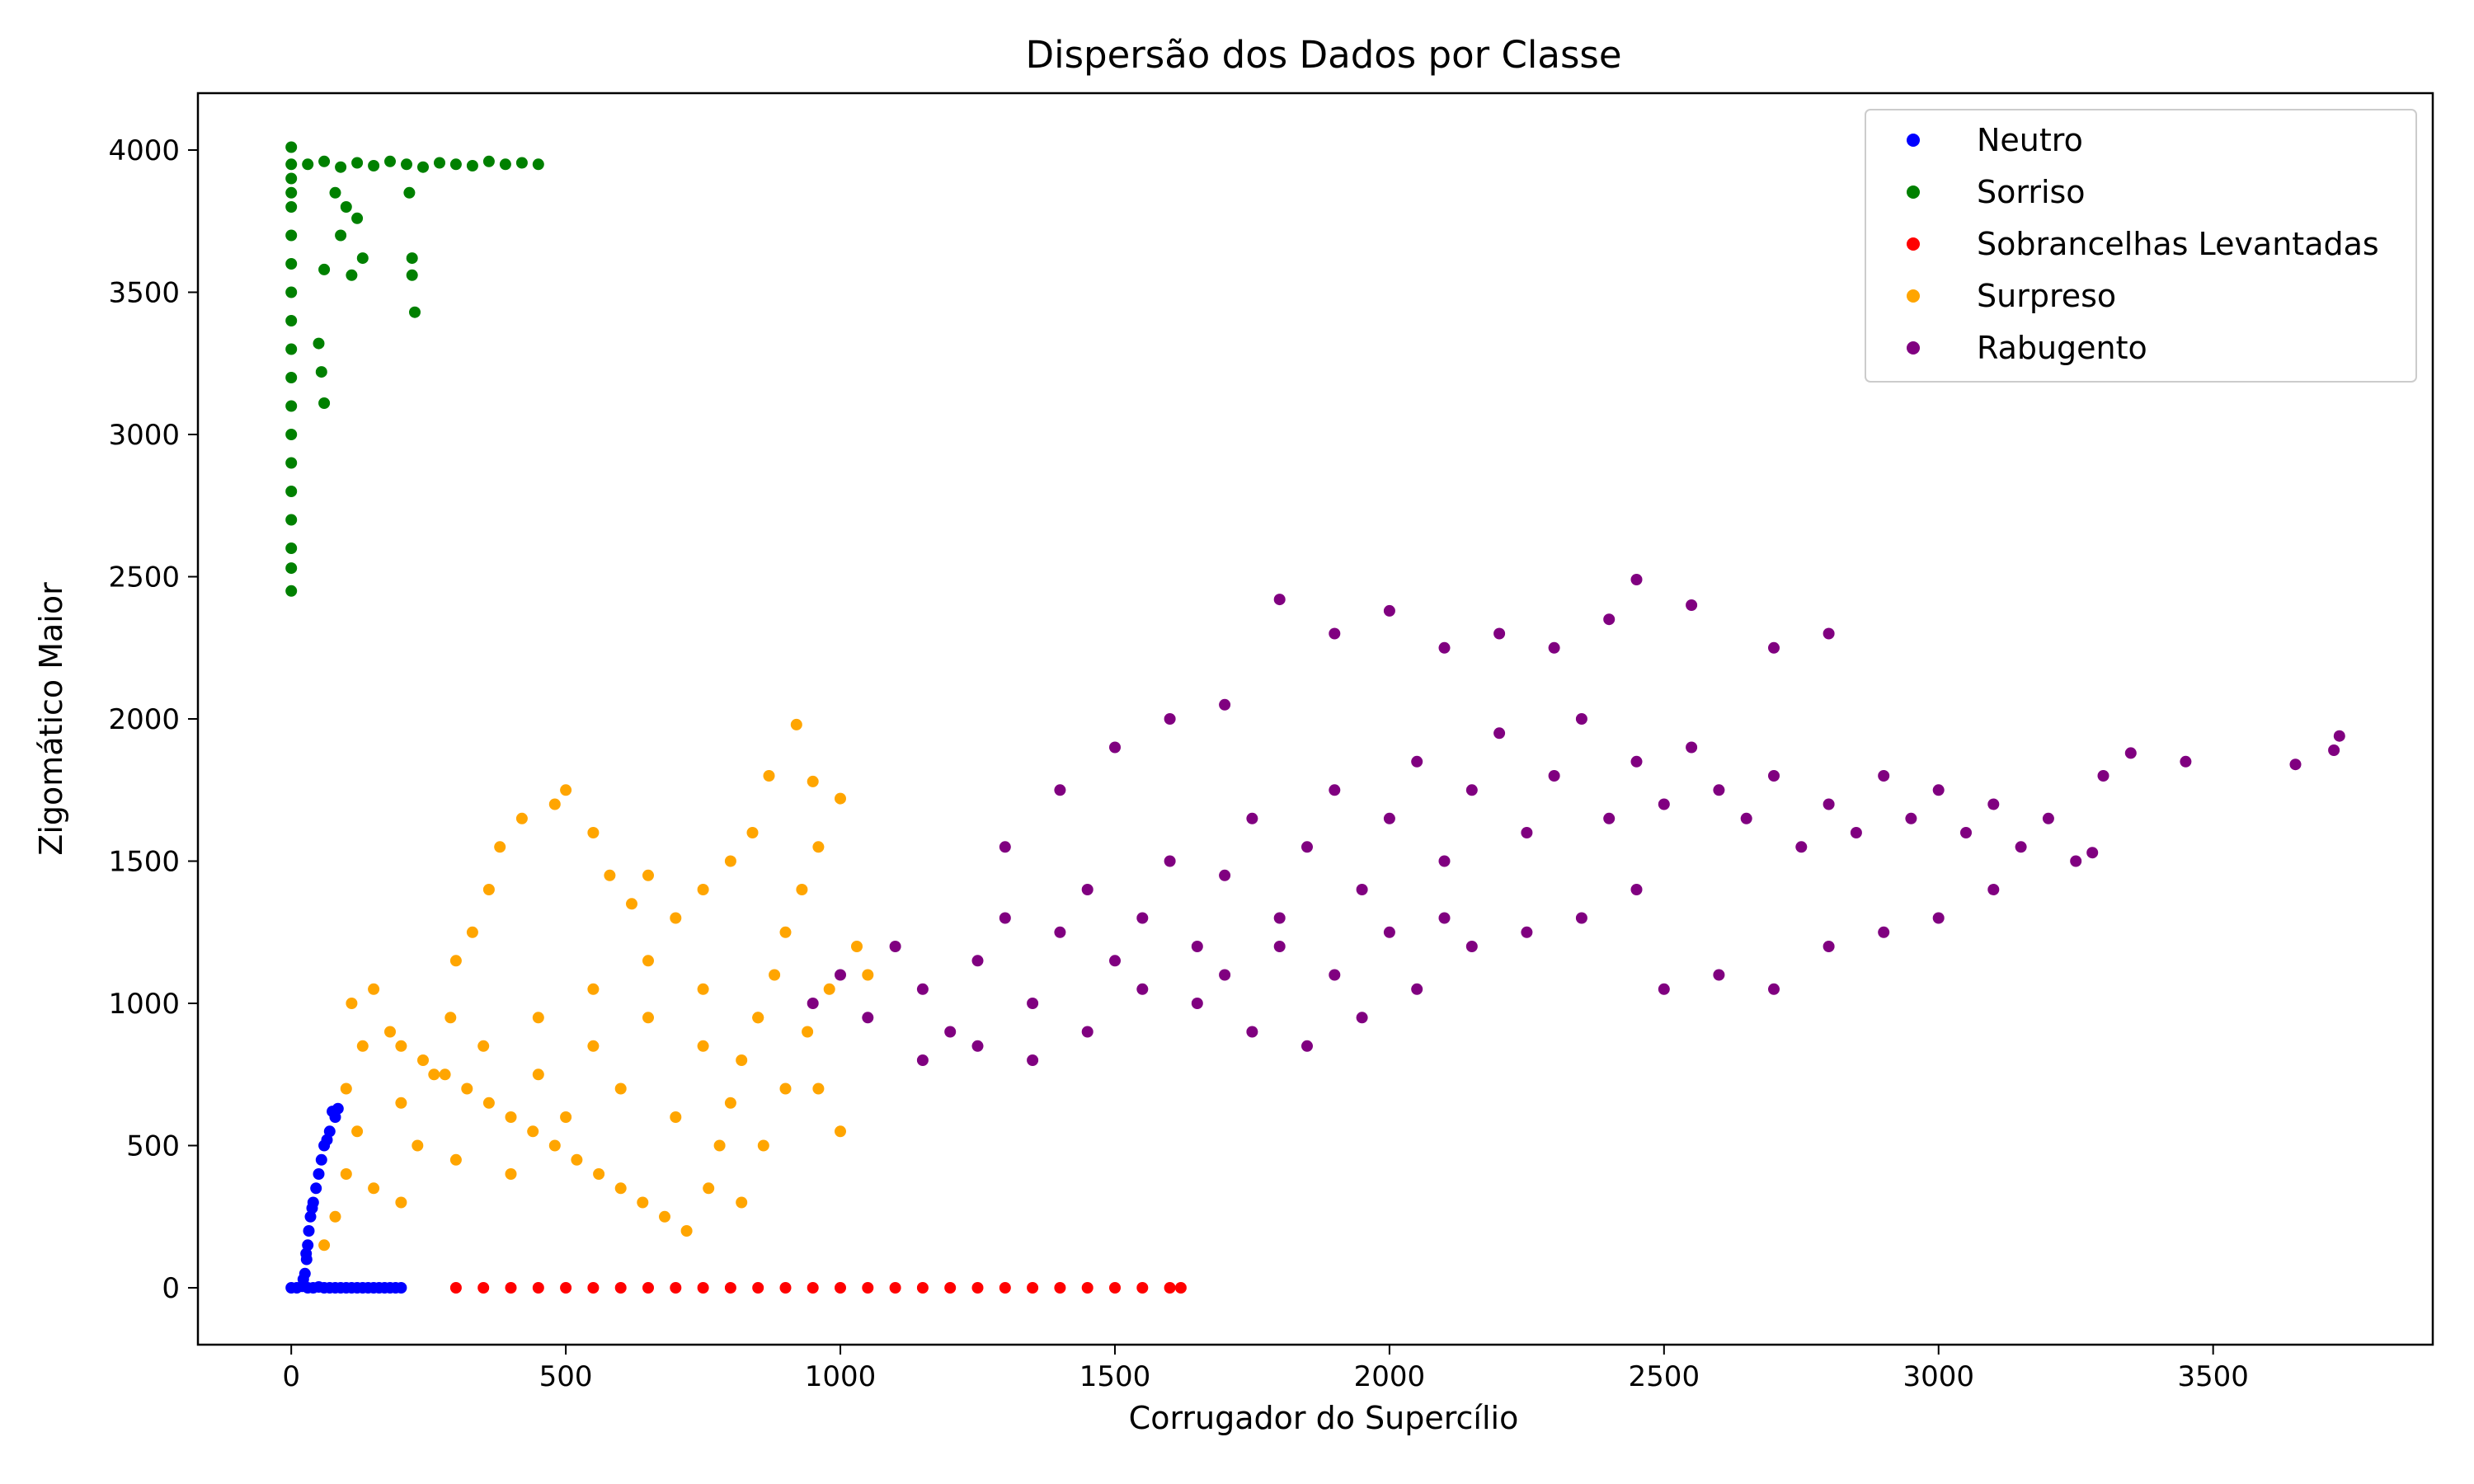 Image resolution: width=2474 pixels, height=1484 pixels. What do you see at coordinates (144, 863) in the screenshot?
I see `y-tick-label: 1500` at bounding box center [144, 863].